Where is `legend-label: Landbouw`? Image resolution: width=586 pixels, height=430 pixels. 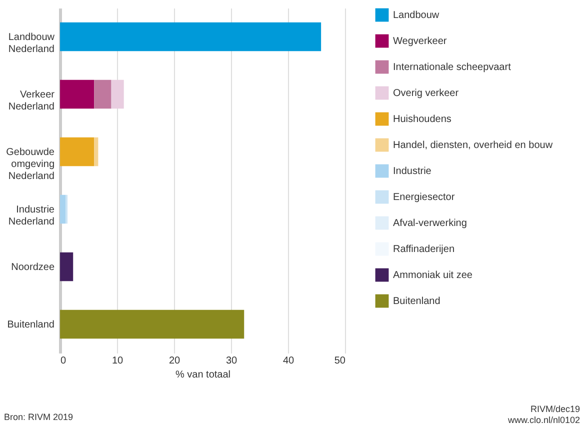 legend-label: Landbouw is located at coordinates (416, 15).